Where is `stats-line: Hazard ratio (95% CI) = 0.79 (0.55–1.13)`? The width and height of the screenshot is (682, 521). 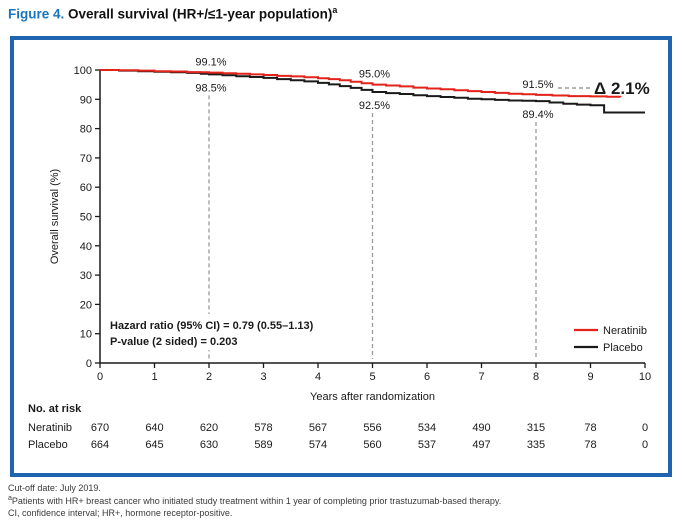
stats-line: Hazard ratio (95% CI) = 0.79 (0.55–1.13) is located at coordinates (212, 326).